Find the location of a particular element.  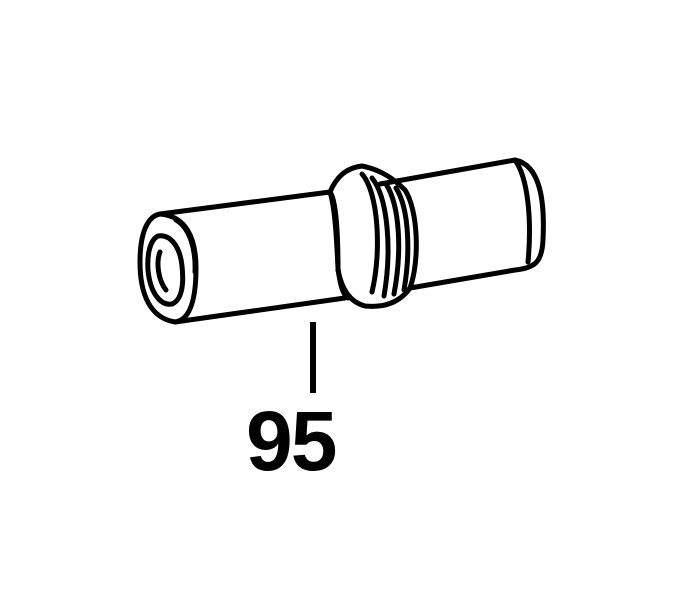

right-cylinder-body is located at coordinates (461, 224).